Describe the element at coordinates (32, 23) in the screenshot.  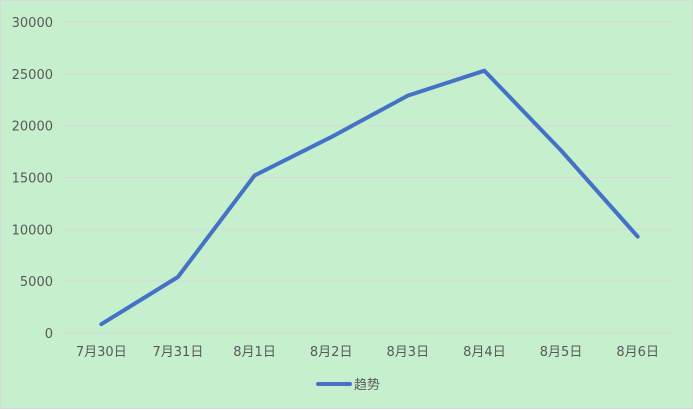
I see `y-tick-label: 30000` at that location.